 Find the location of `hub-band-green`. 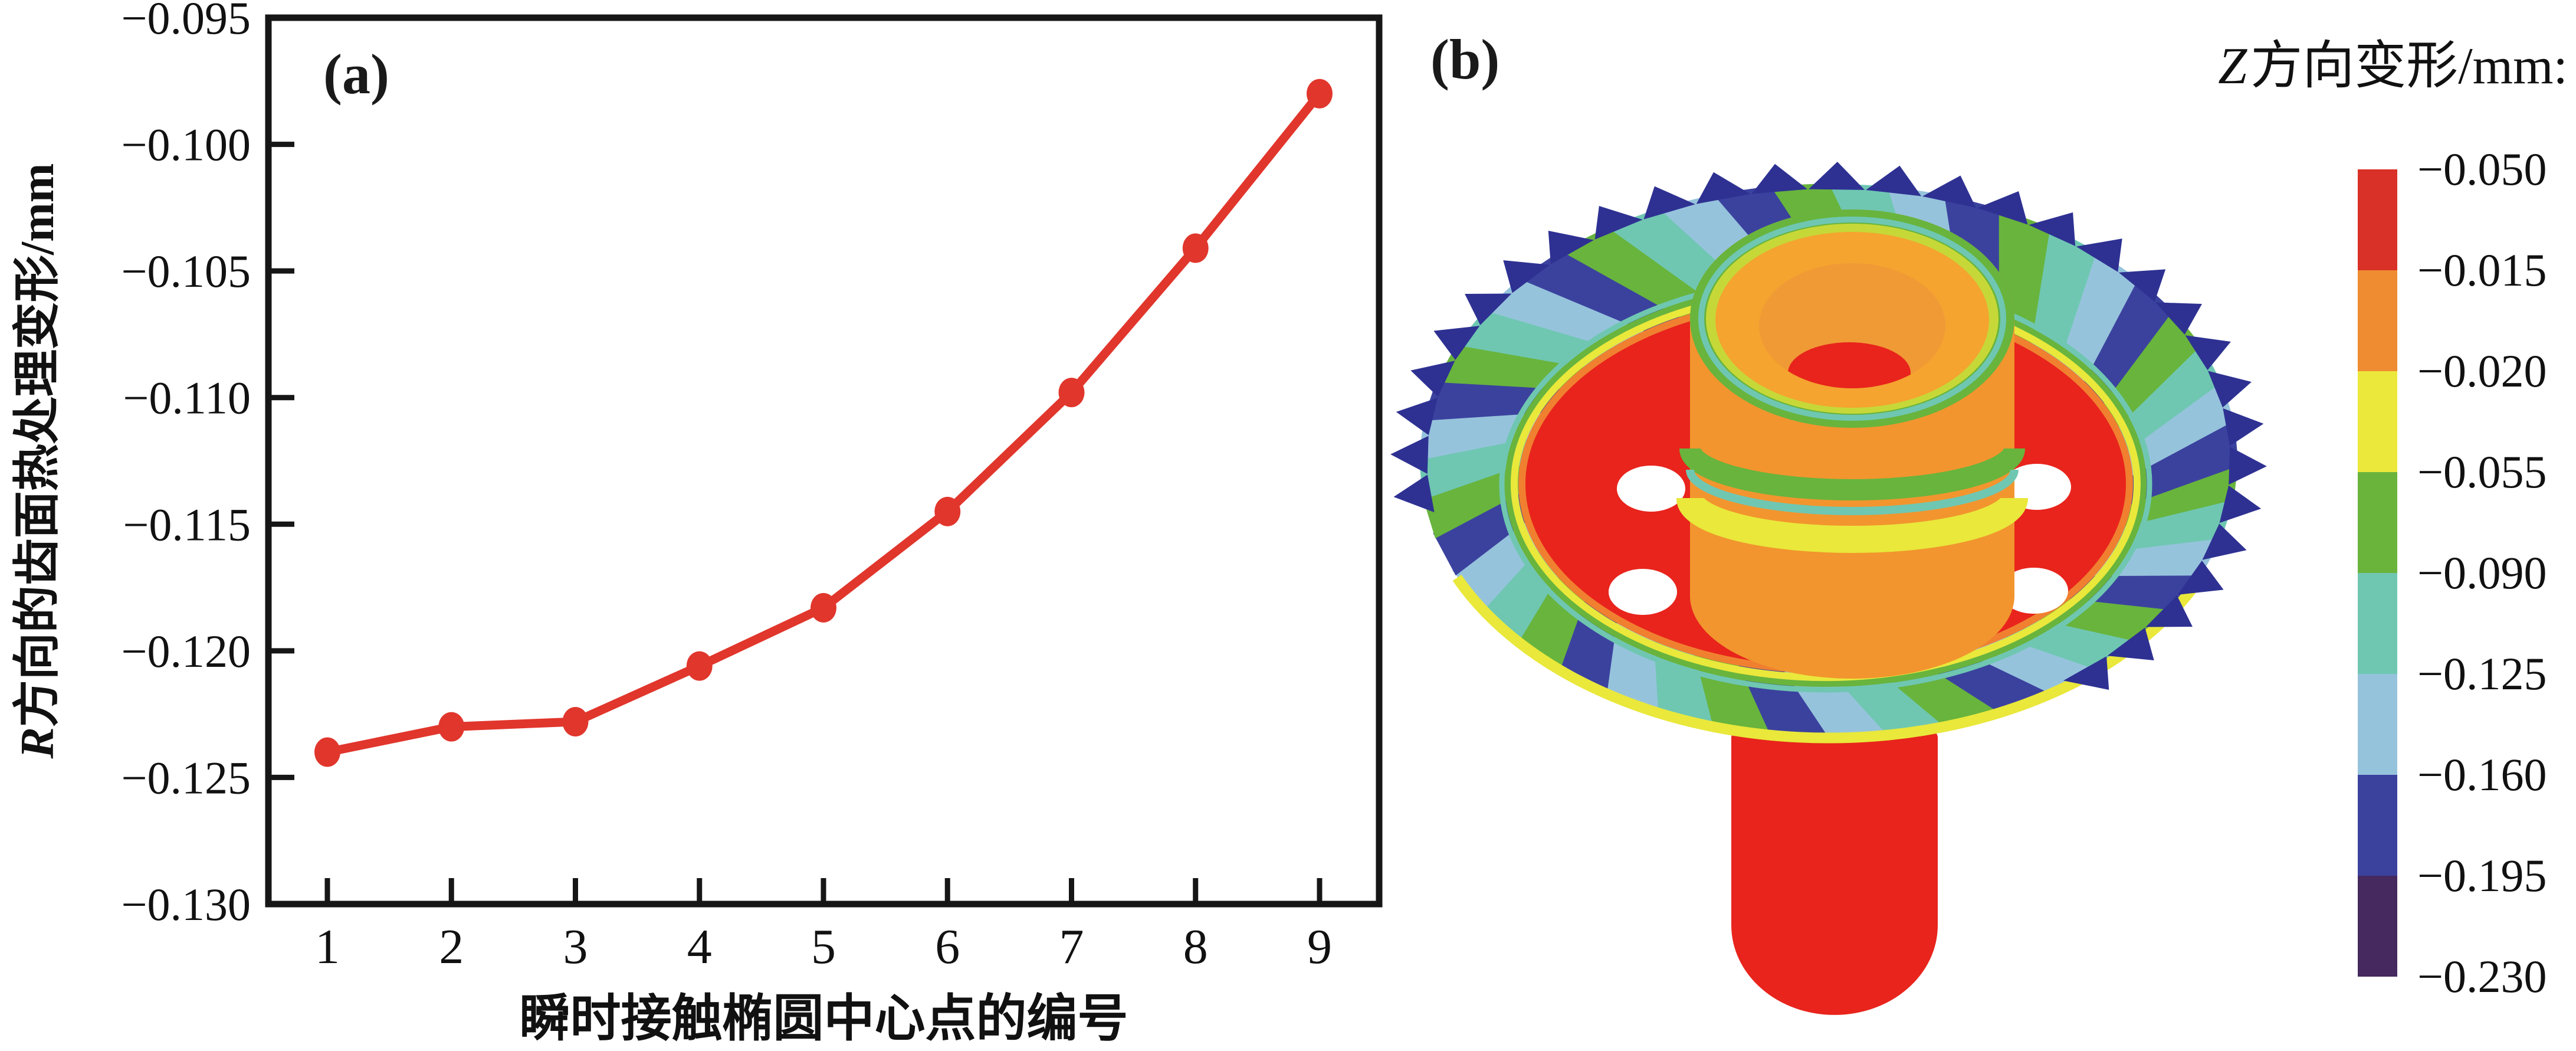

hub-band-green is located at coordinates (1852, 473).